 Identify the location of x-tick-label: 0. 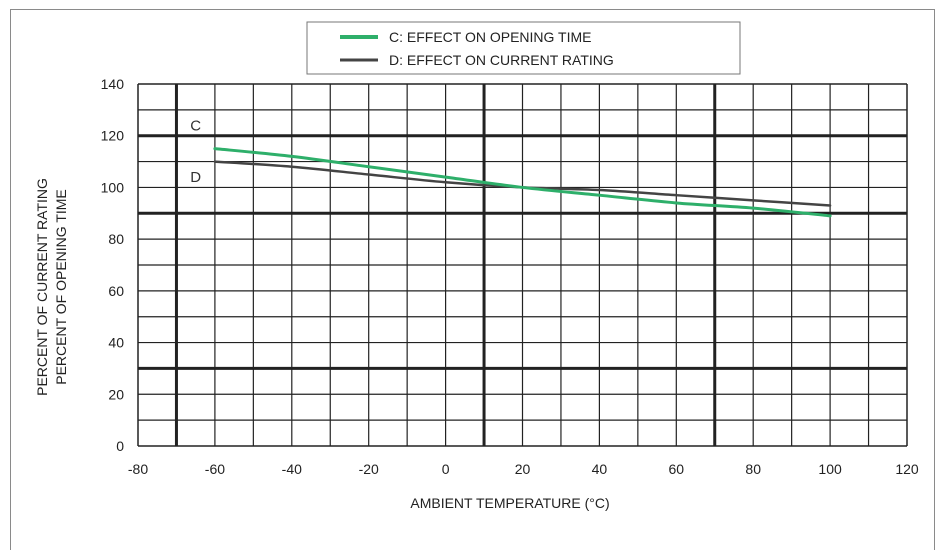
(446, 469).